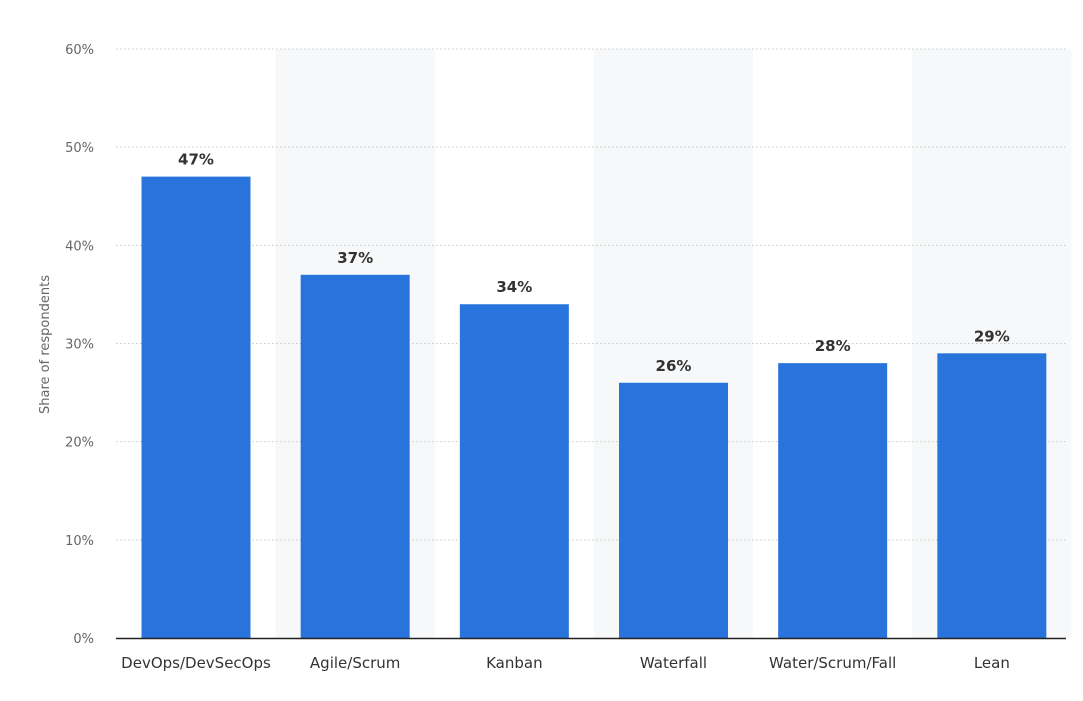 This screenshot has width=1083, height=701. Describe the element at coordinates (833, 500) in the screenshot. I see `bar-water-scrum-fall` at that location.